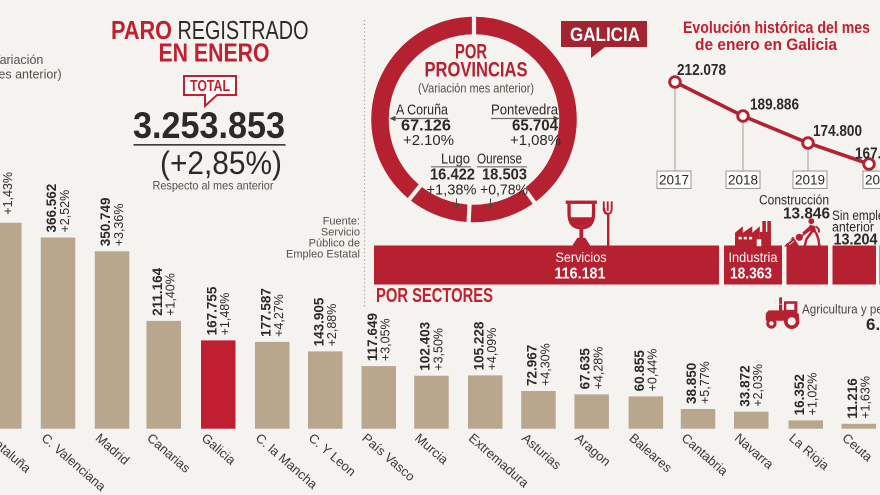 Image resolution: width=880 pixels, height=495 pixels. Describe the element at coordinates (653, 370) in the screenshot. I see `svg-text: +0,44%` at that location.